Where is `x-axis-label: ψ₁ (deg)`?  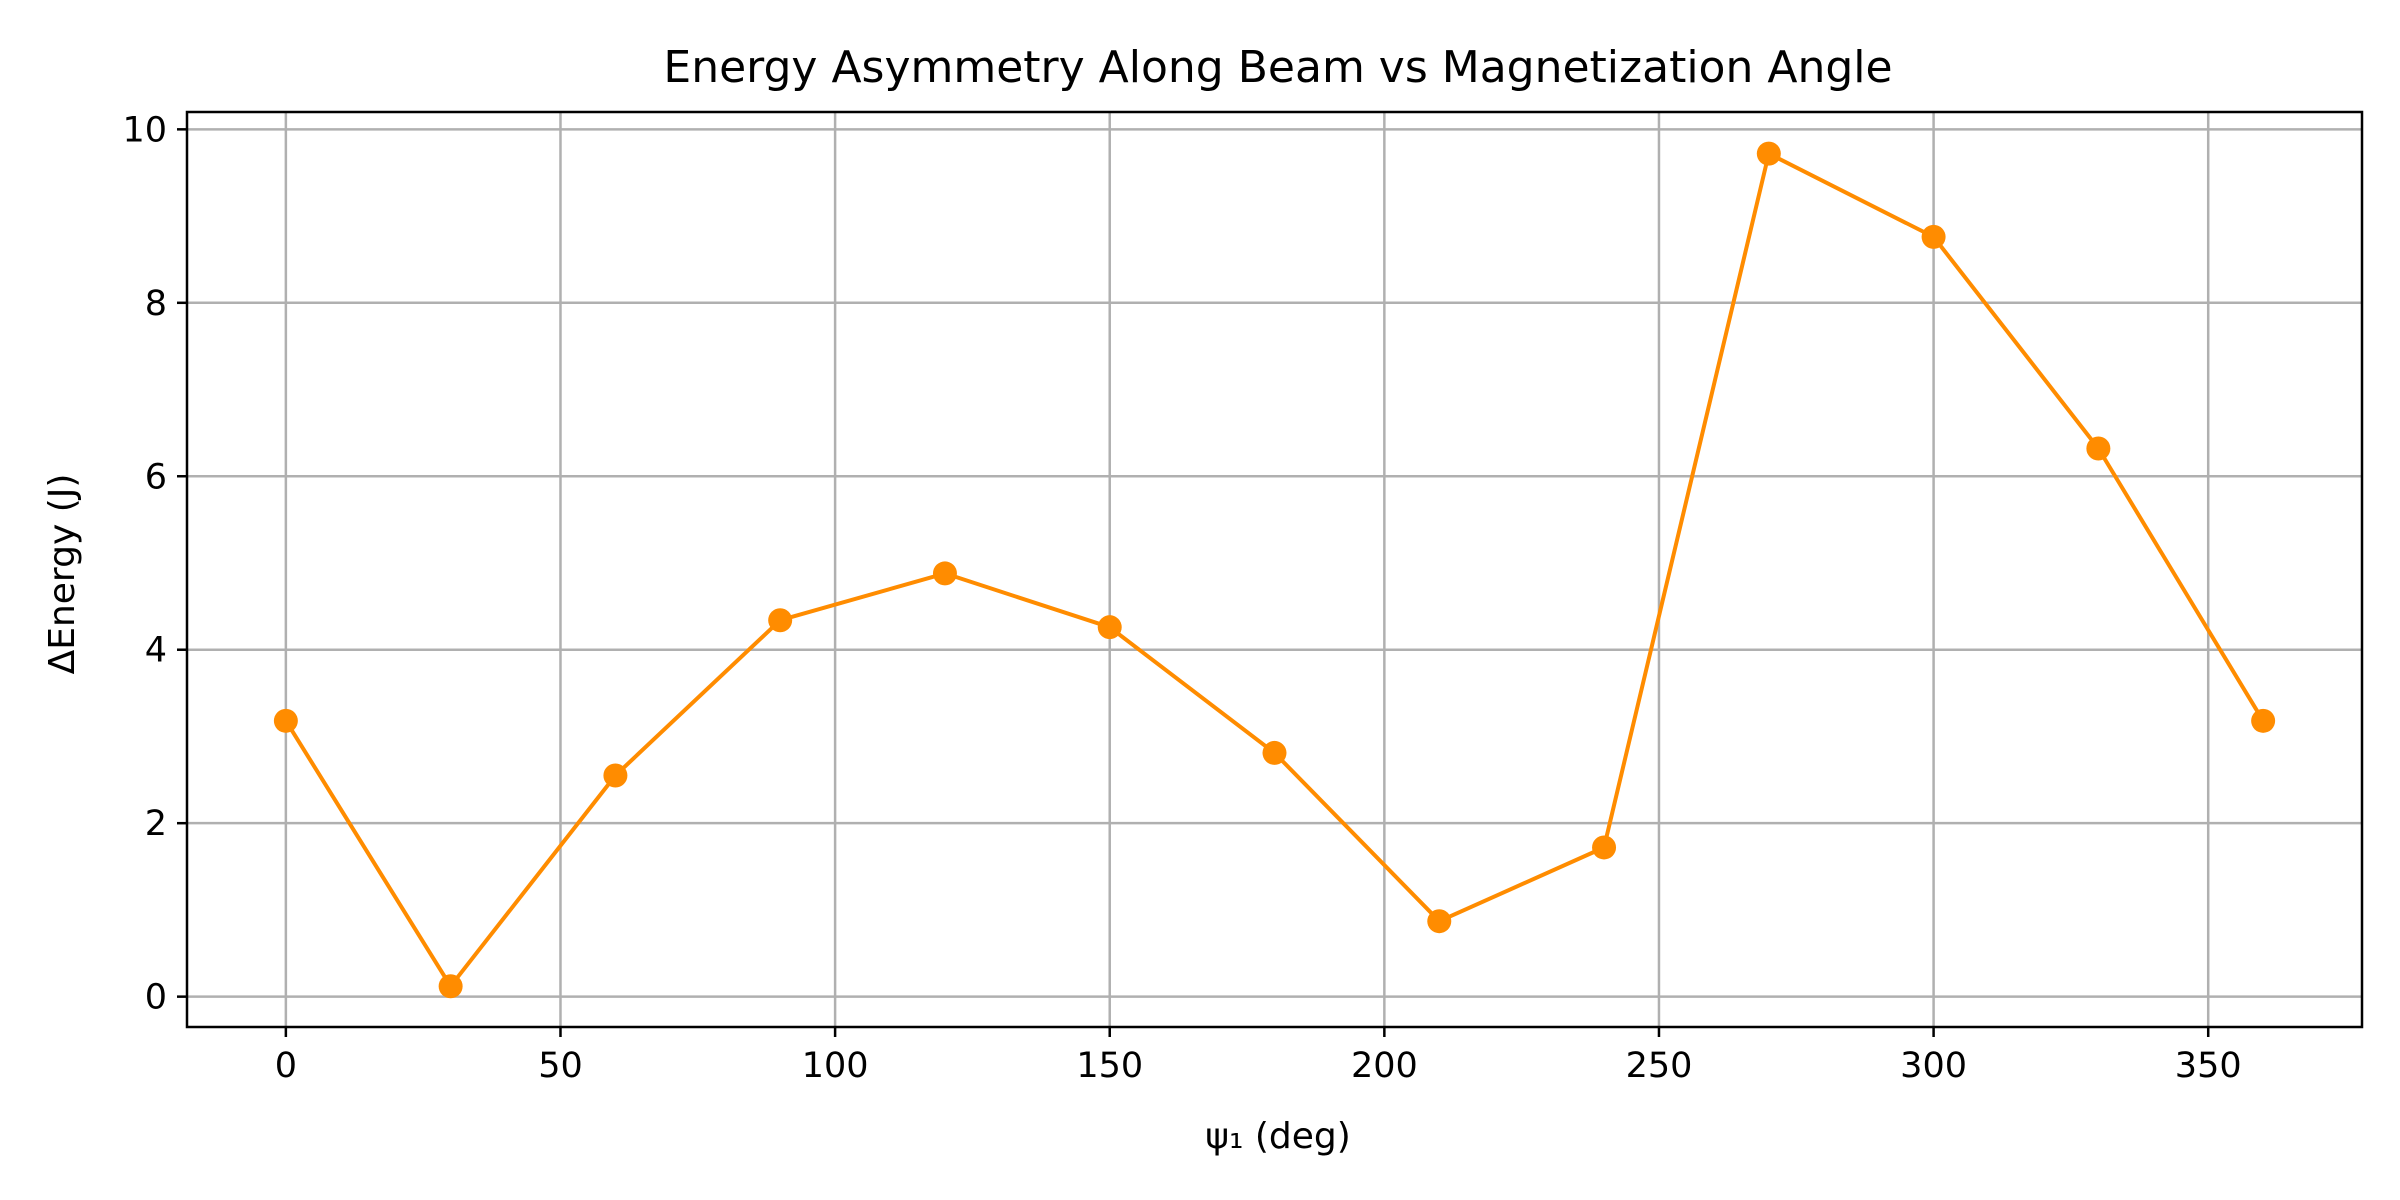 x-axis-label: ψ₁ (deg) is located at coordinates (1278, 1136).